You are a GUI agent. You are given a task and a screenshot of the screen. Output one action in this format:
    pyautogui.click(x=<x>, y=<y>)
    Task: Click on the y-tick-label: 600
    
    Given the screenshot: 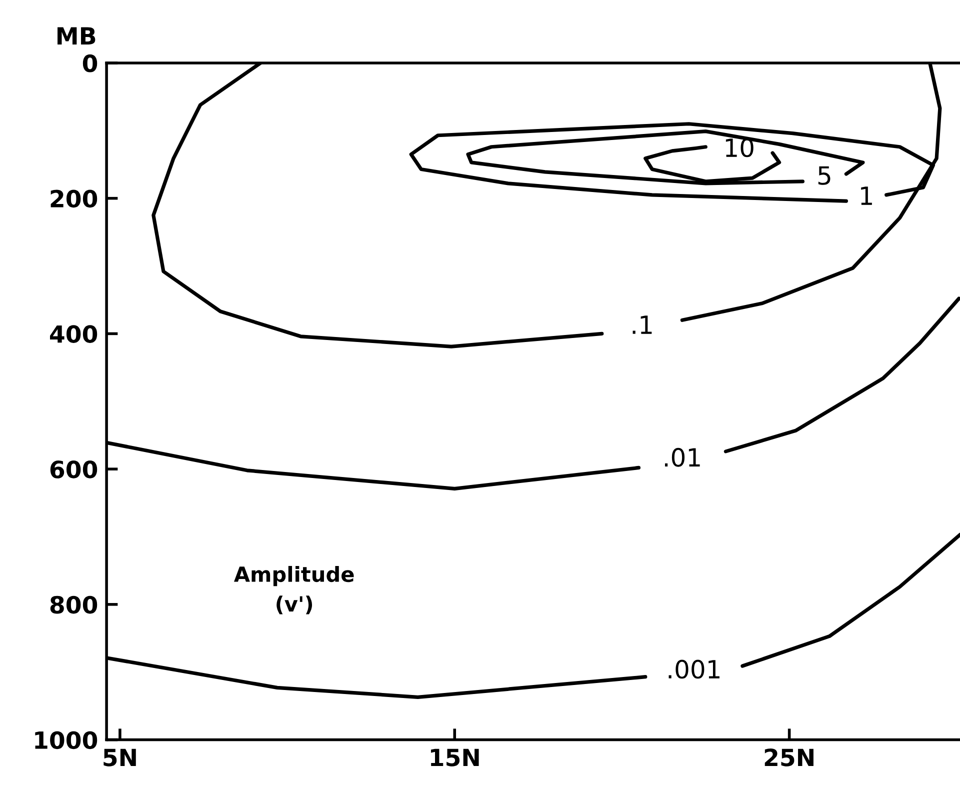 What is the action you would take?
    pyautogui.click(x=74, y=469)
    